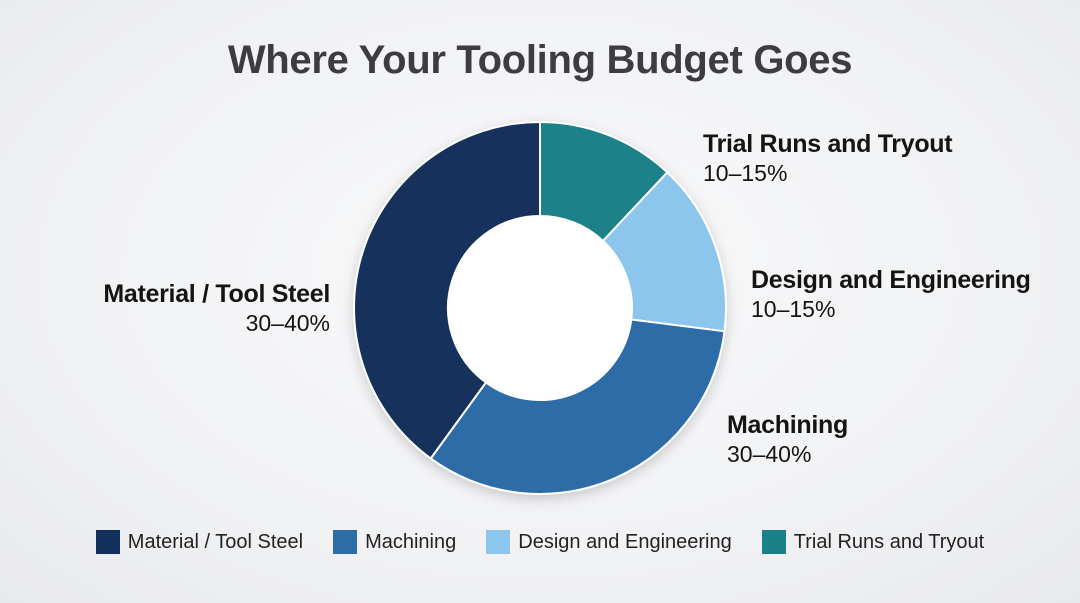  What do you see at coordinates (577, 406) in the screenshot?
I see `donut-slice-machining` at bounding box center [577, 406].